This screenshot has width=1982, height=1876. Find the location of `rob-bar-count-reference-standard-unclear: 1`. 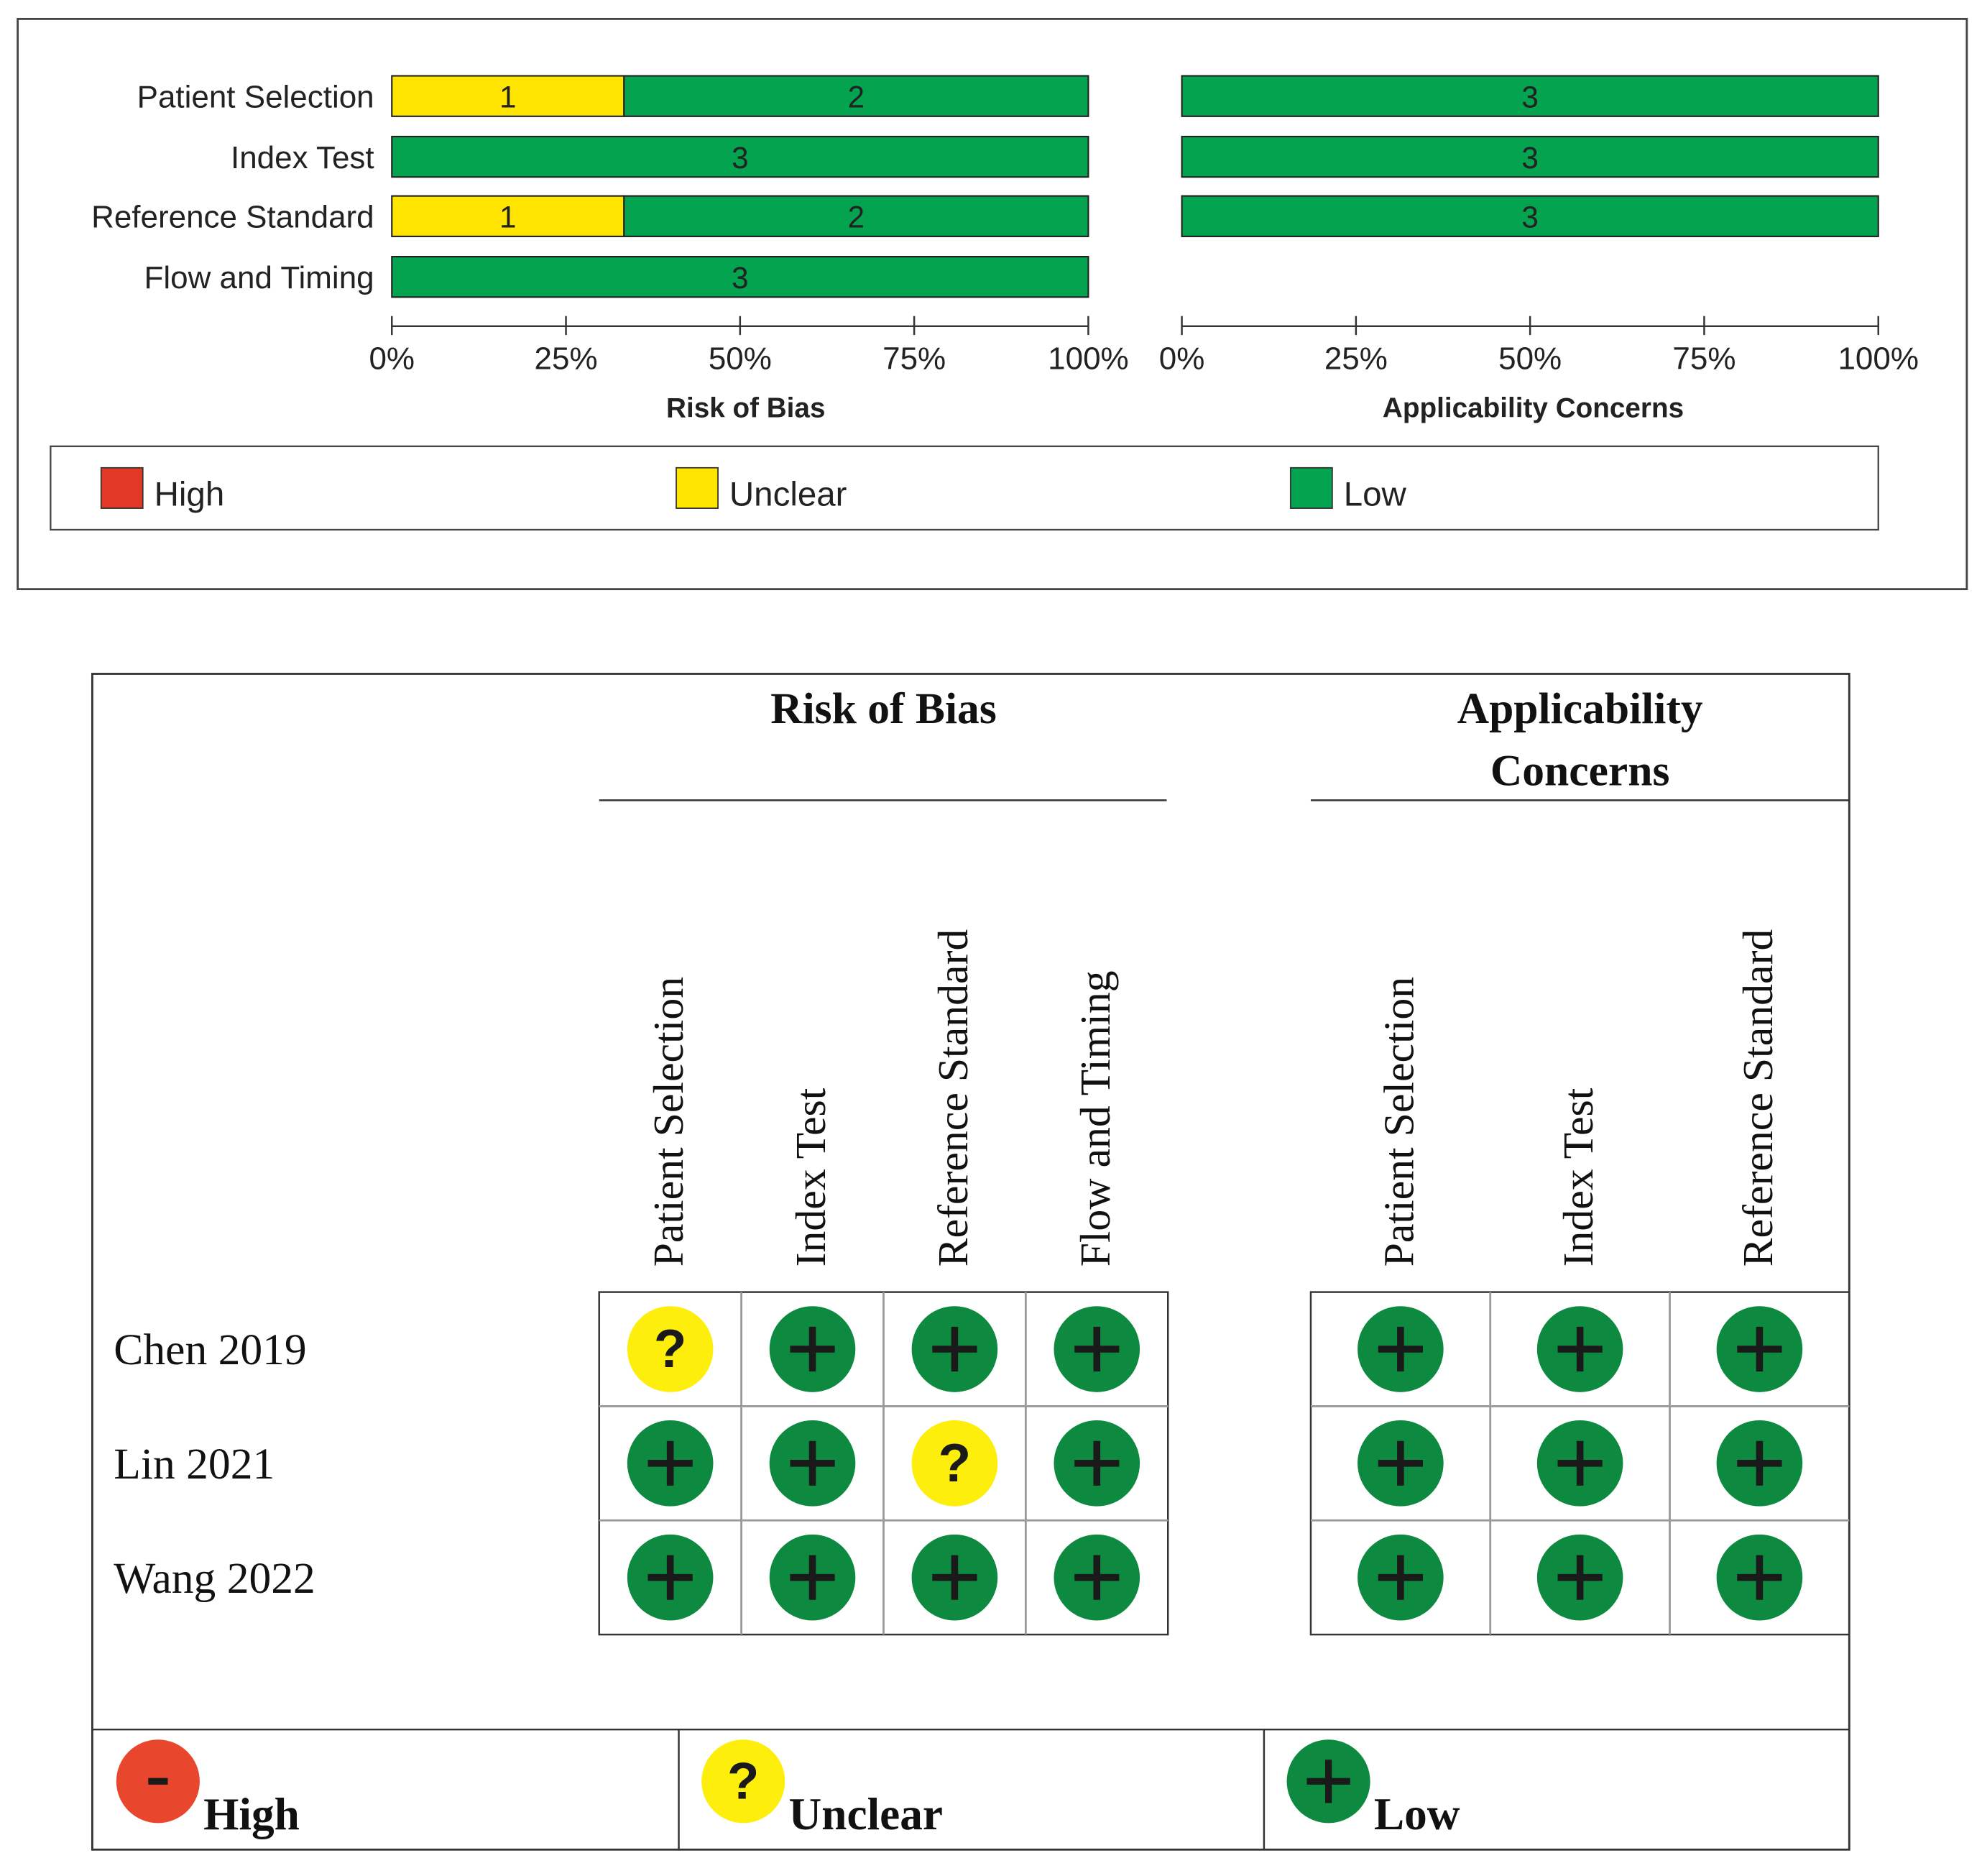

rob-bar-count-reference-standard-unclear: 1 is located at coordinates (507, 217).